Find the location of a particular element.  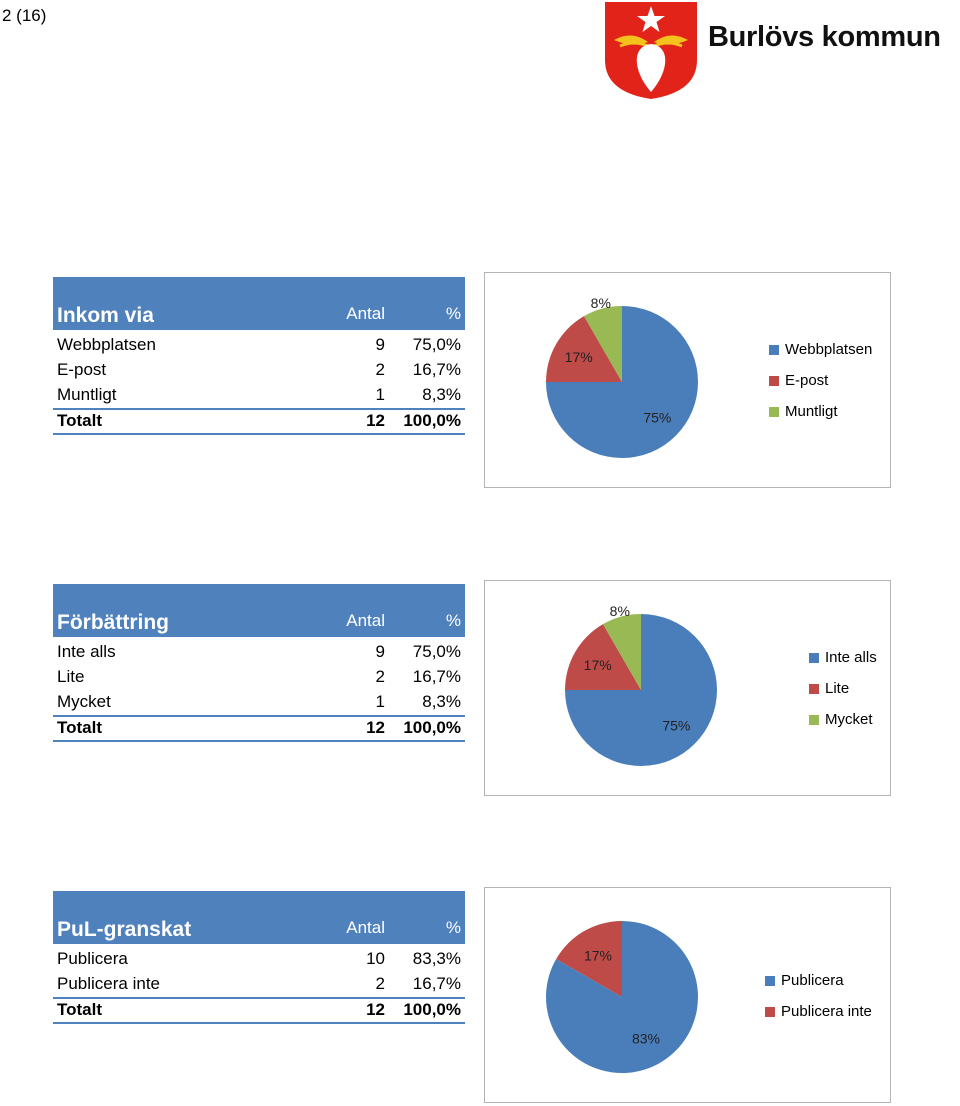

coat-of-arms-icon is located at coordinates (651, 50).